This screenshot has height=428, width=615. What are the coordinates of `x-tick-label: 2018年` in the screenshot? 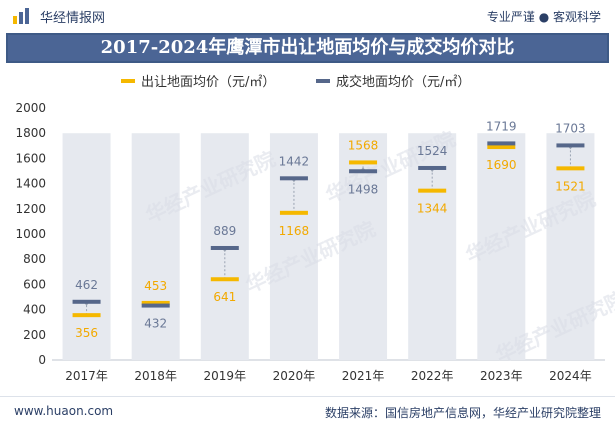 It's located at (155, 376).